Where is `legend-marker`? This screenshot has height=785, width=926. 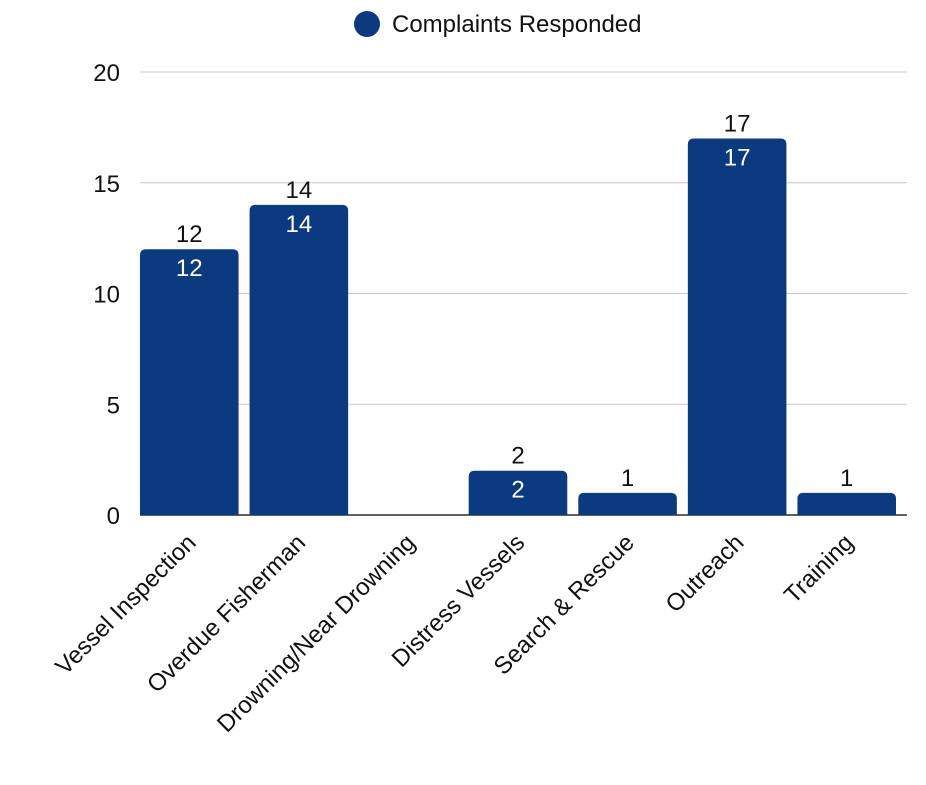
legend-marker is located at coordinates (367, 24).